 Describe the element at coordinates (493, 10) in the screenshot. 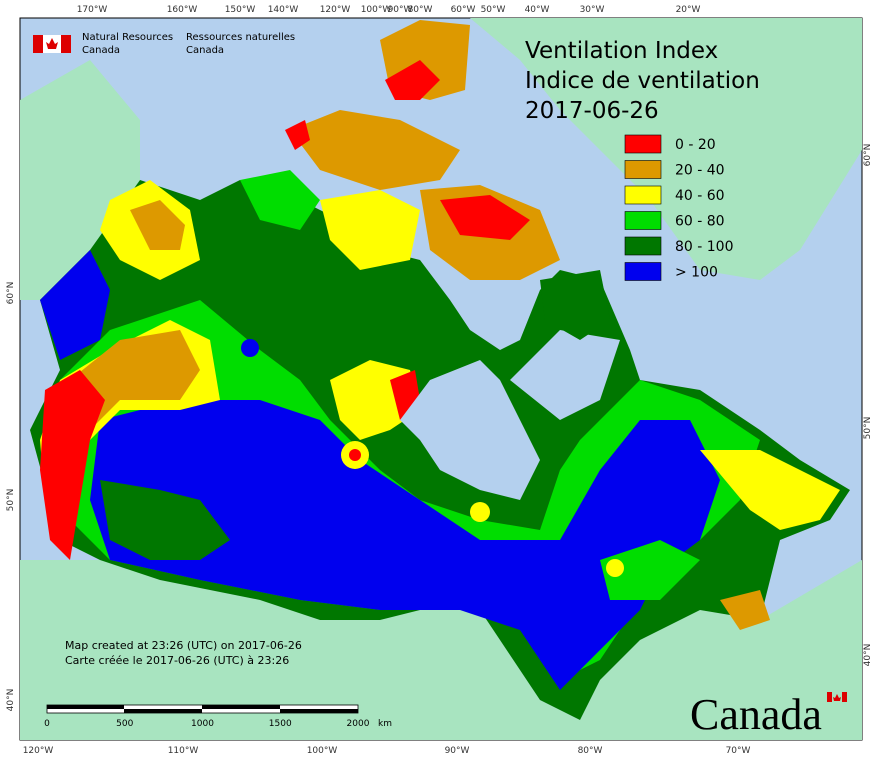

I see `graticule-top: 50°W` at that location.